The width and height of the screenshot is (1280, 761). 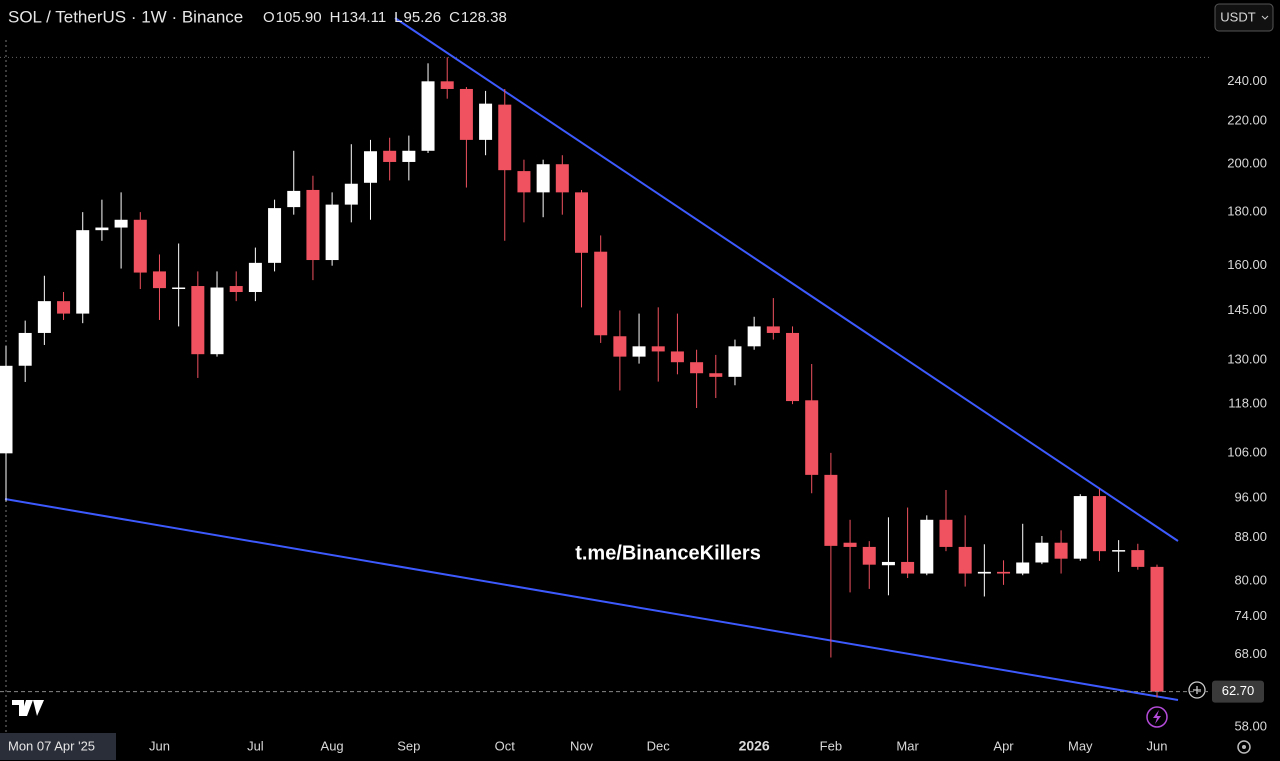 What do you see at coordinates (255, 745) in the screenshot?
I see `x-tick-label: Jul` at bounding box center [255, 745].